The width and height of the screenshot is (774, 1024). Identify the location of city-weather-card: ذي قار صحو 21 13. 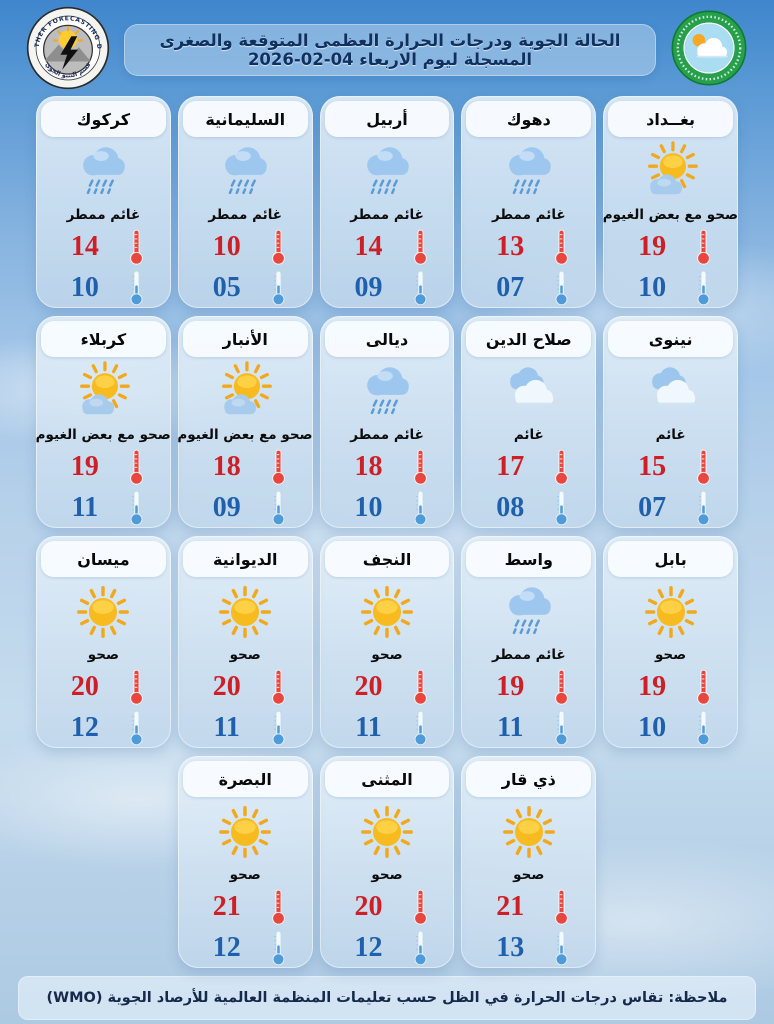
(529, 862).